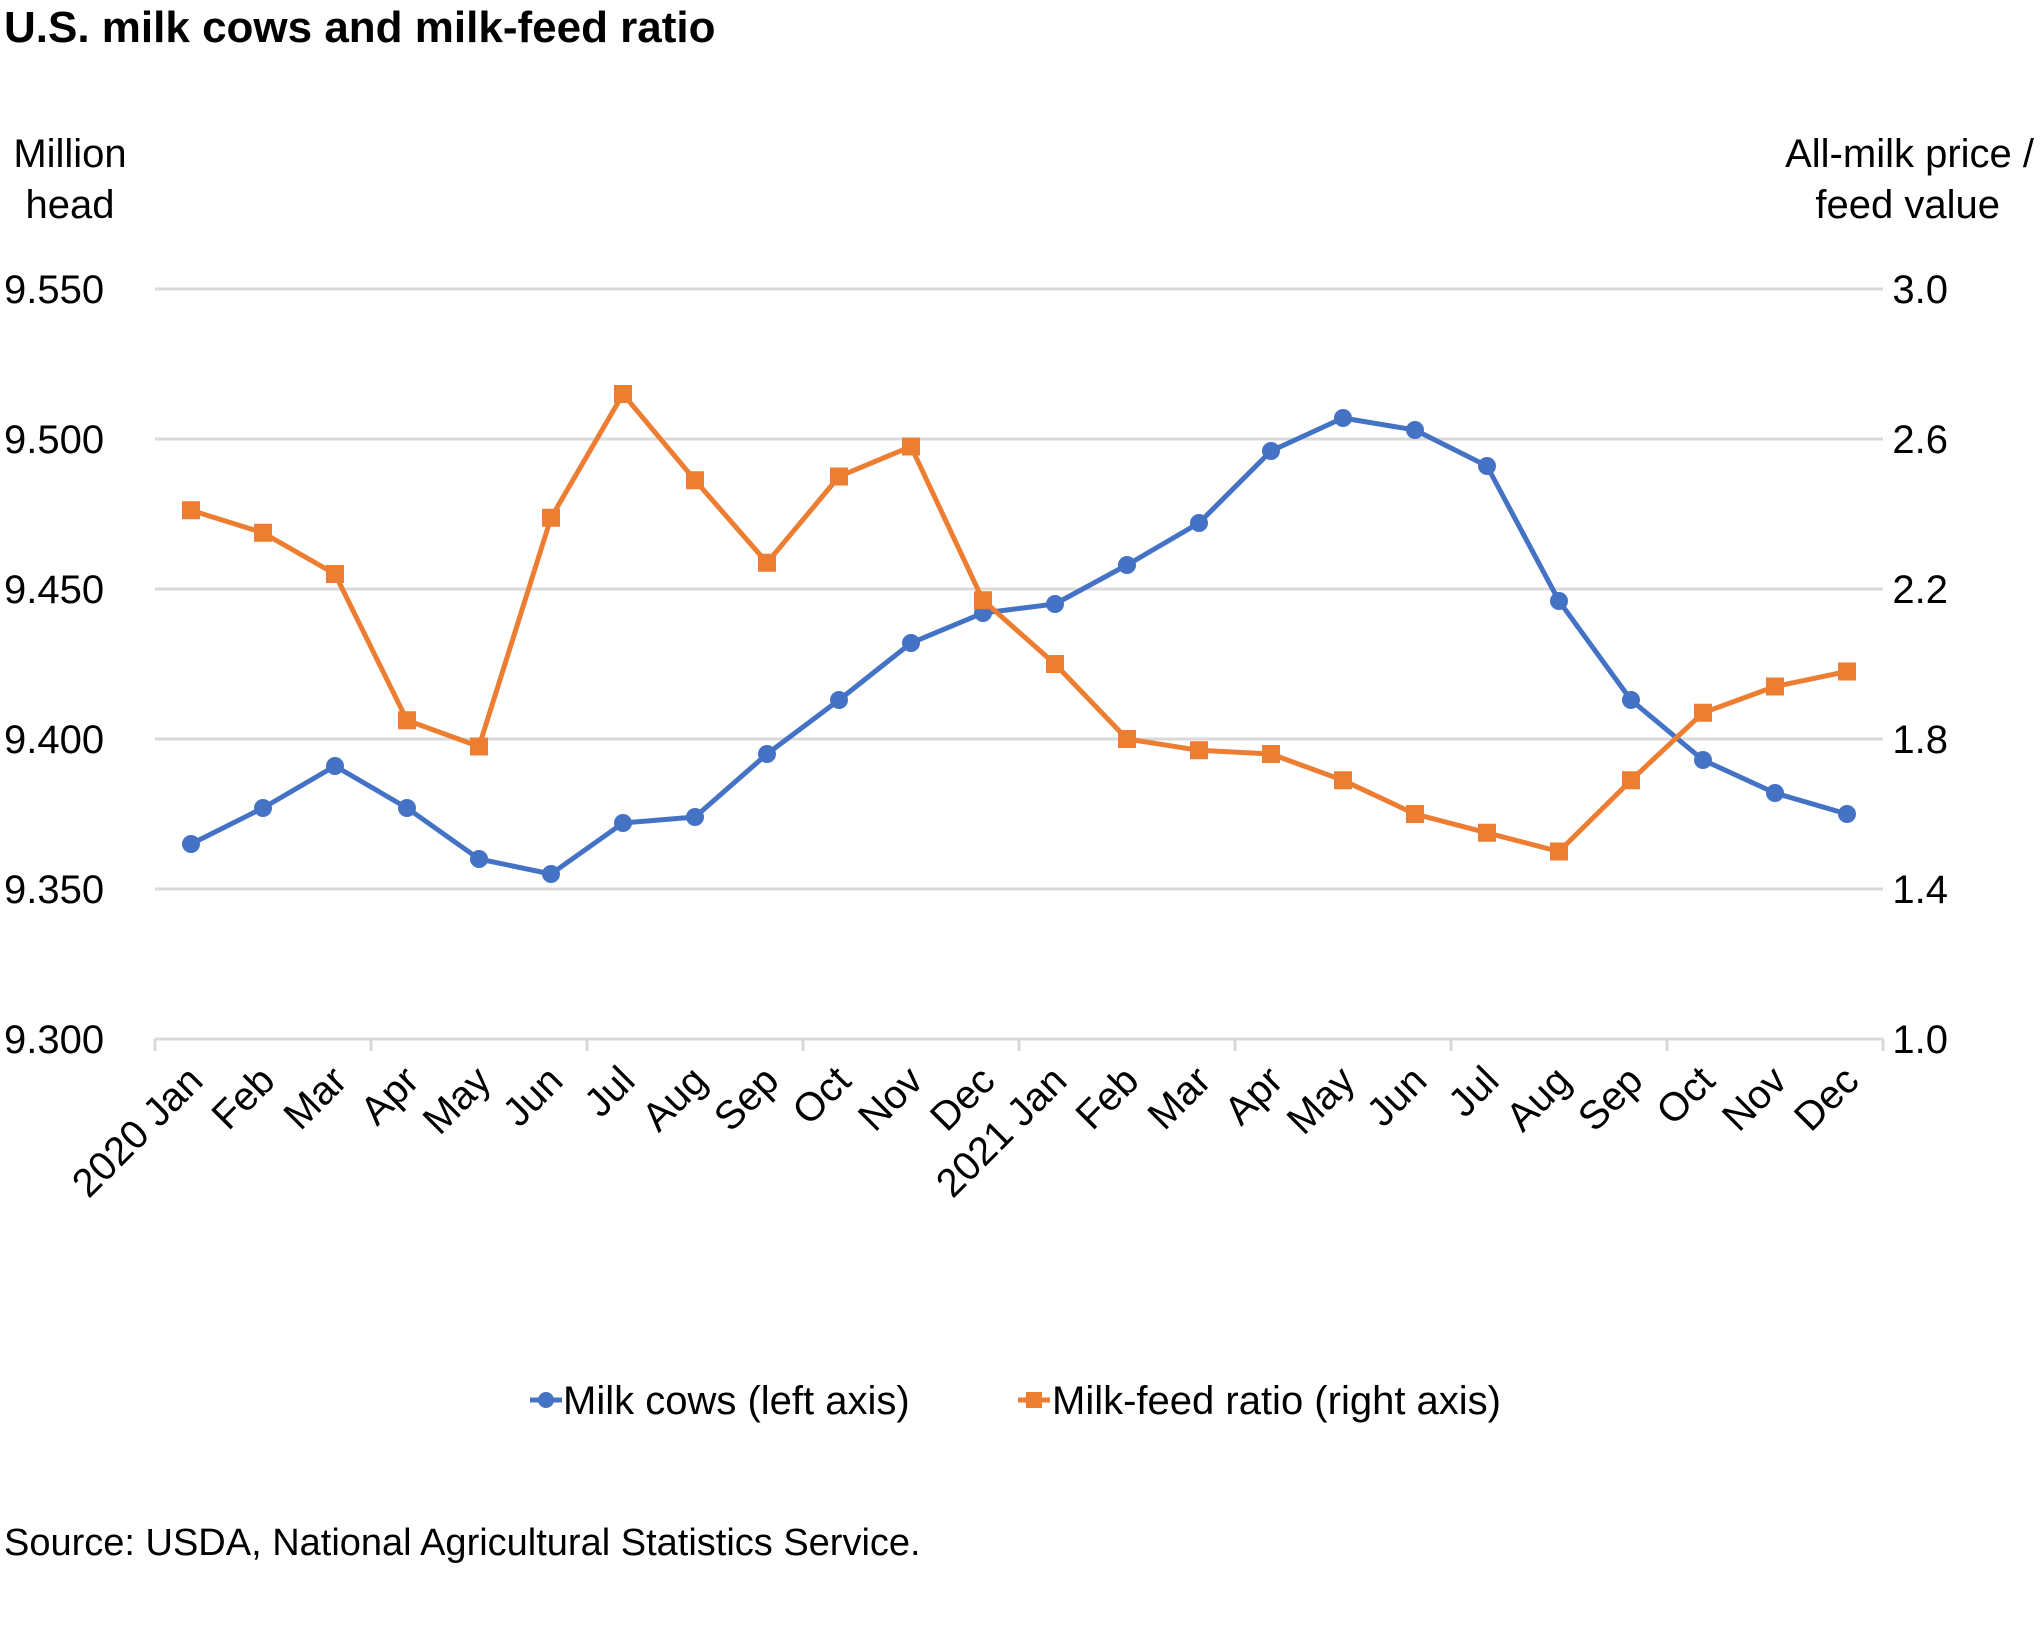 The image size is (2040, 1632). I want to click on right-axis-tick-label: 3.0, so click(1920, 290).